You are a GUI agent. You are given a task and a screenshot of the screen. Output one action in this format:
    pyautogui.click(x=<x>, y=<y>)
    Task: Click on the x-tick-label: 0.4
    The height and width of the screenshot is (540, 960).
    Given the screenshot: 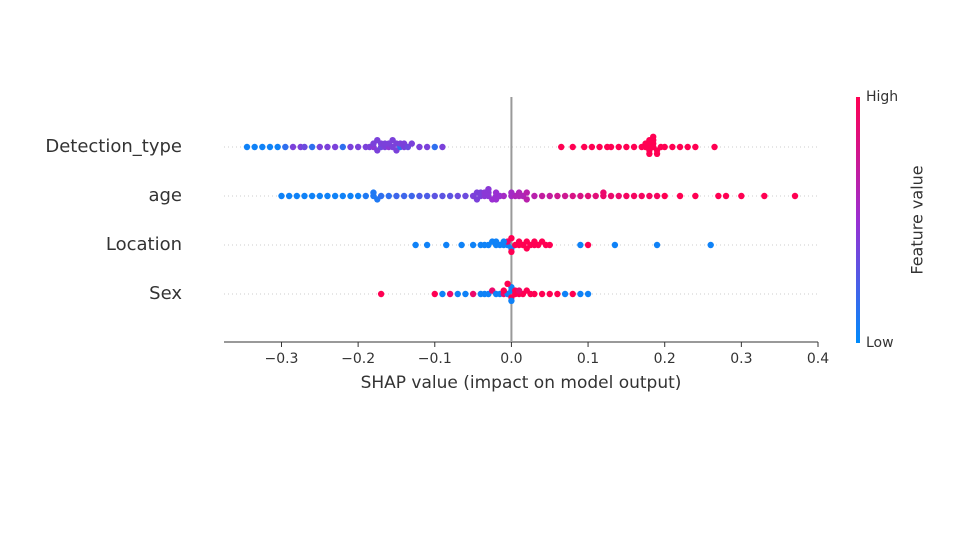 What is the action you would take?
    pyautogui.click(x=818, y=359)
    